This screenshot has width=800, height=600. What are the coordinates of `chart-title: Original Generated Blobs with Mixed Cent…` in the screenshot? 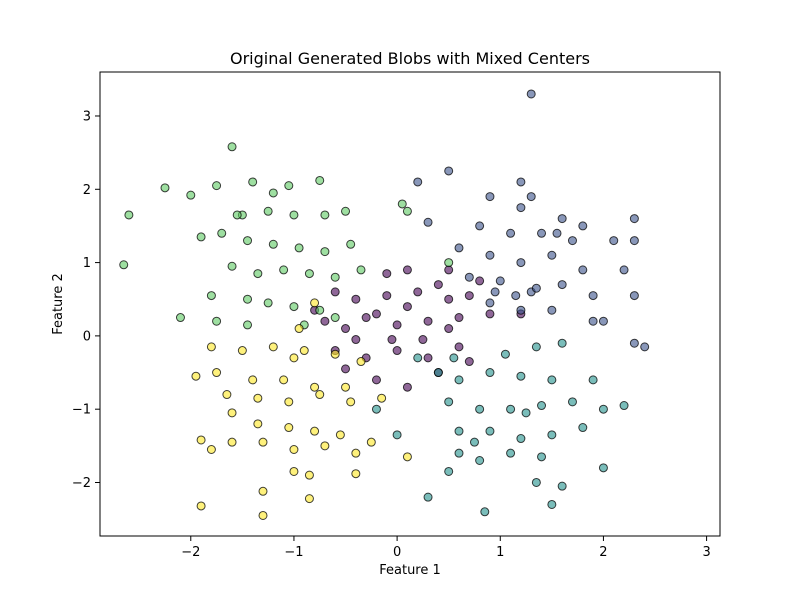 It's located at (410, 58).